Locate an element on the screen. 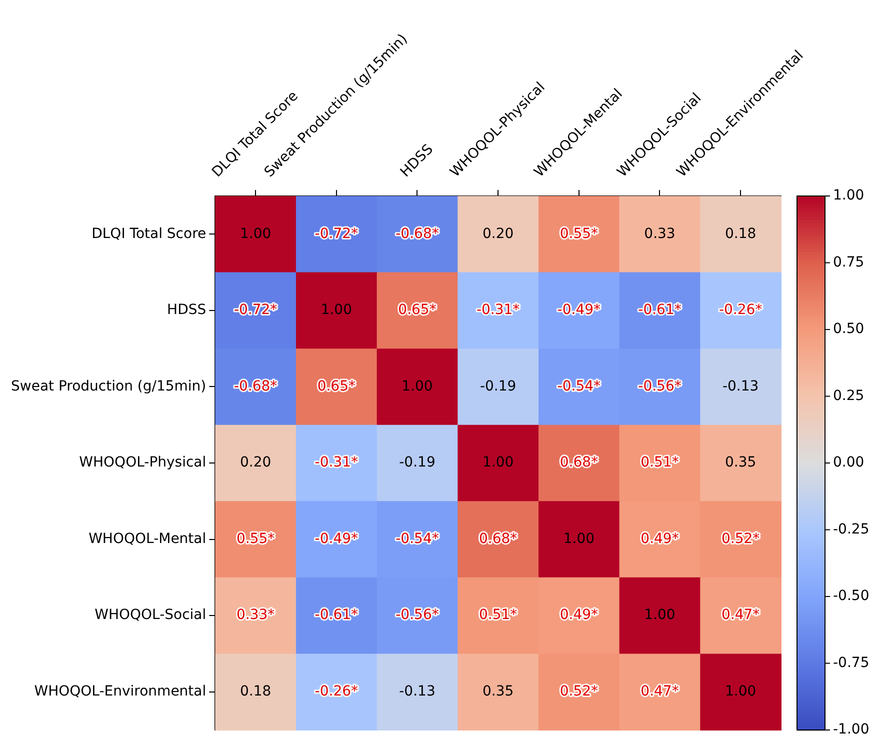 This screenshot has width=881, height=744. color-bar-label: -0.75 is located at coordinates (851, 662).